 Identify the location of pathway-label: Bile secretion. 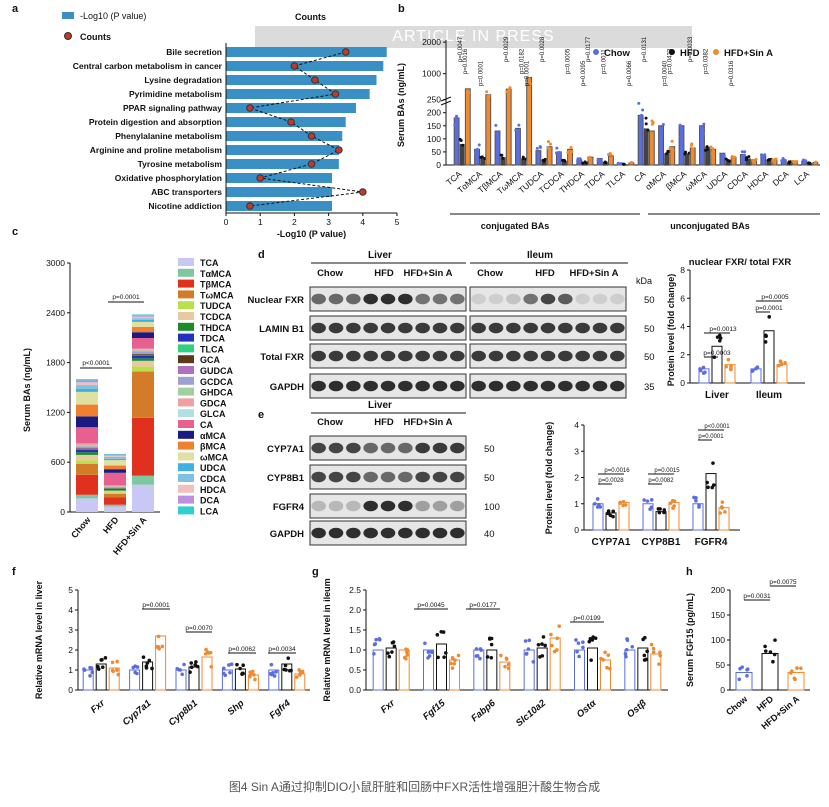
(194, 52).